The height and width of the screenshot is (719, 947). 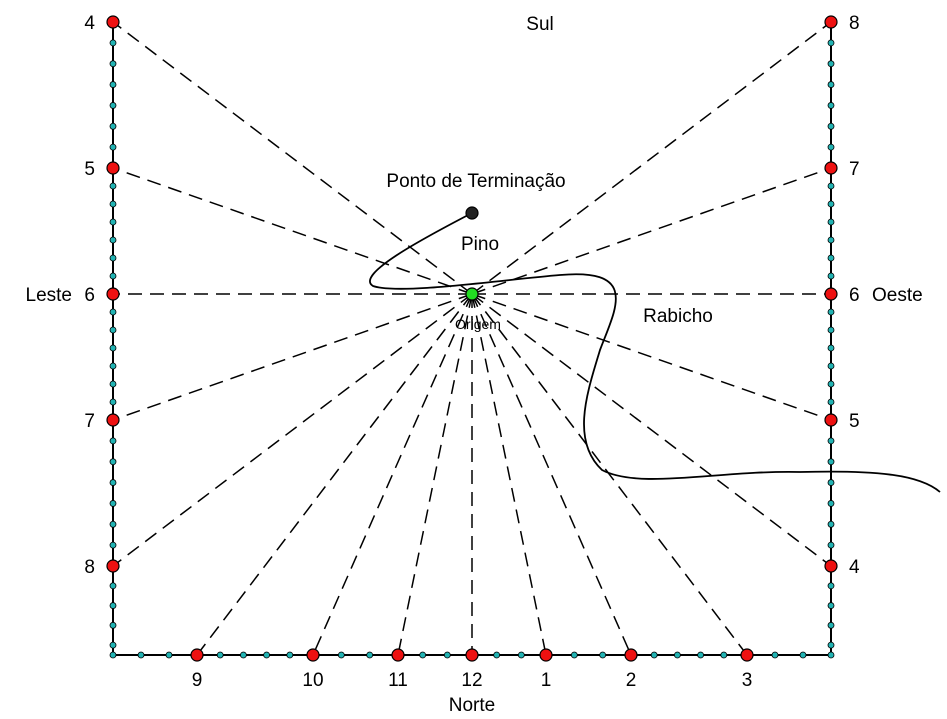 What do you see at coordinates (478, 324) in the screenshot?
I see `origin-label: Origem` at bounding box center [478, 324].